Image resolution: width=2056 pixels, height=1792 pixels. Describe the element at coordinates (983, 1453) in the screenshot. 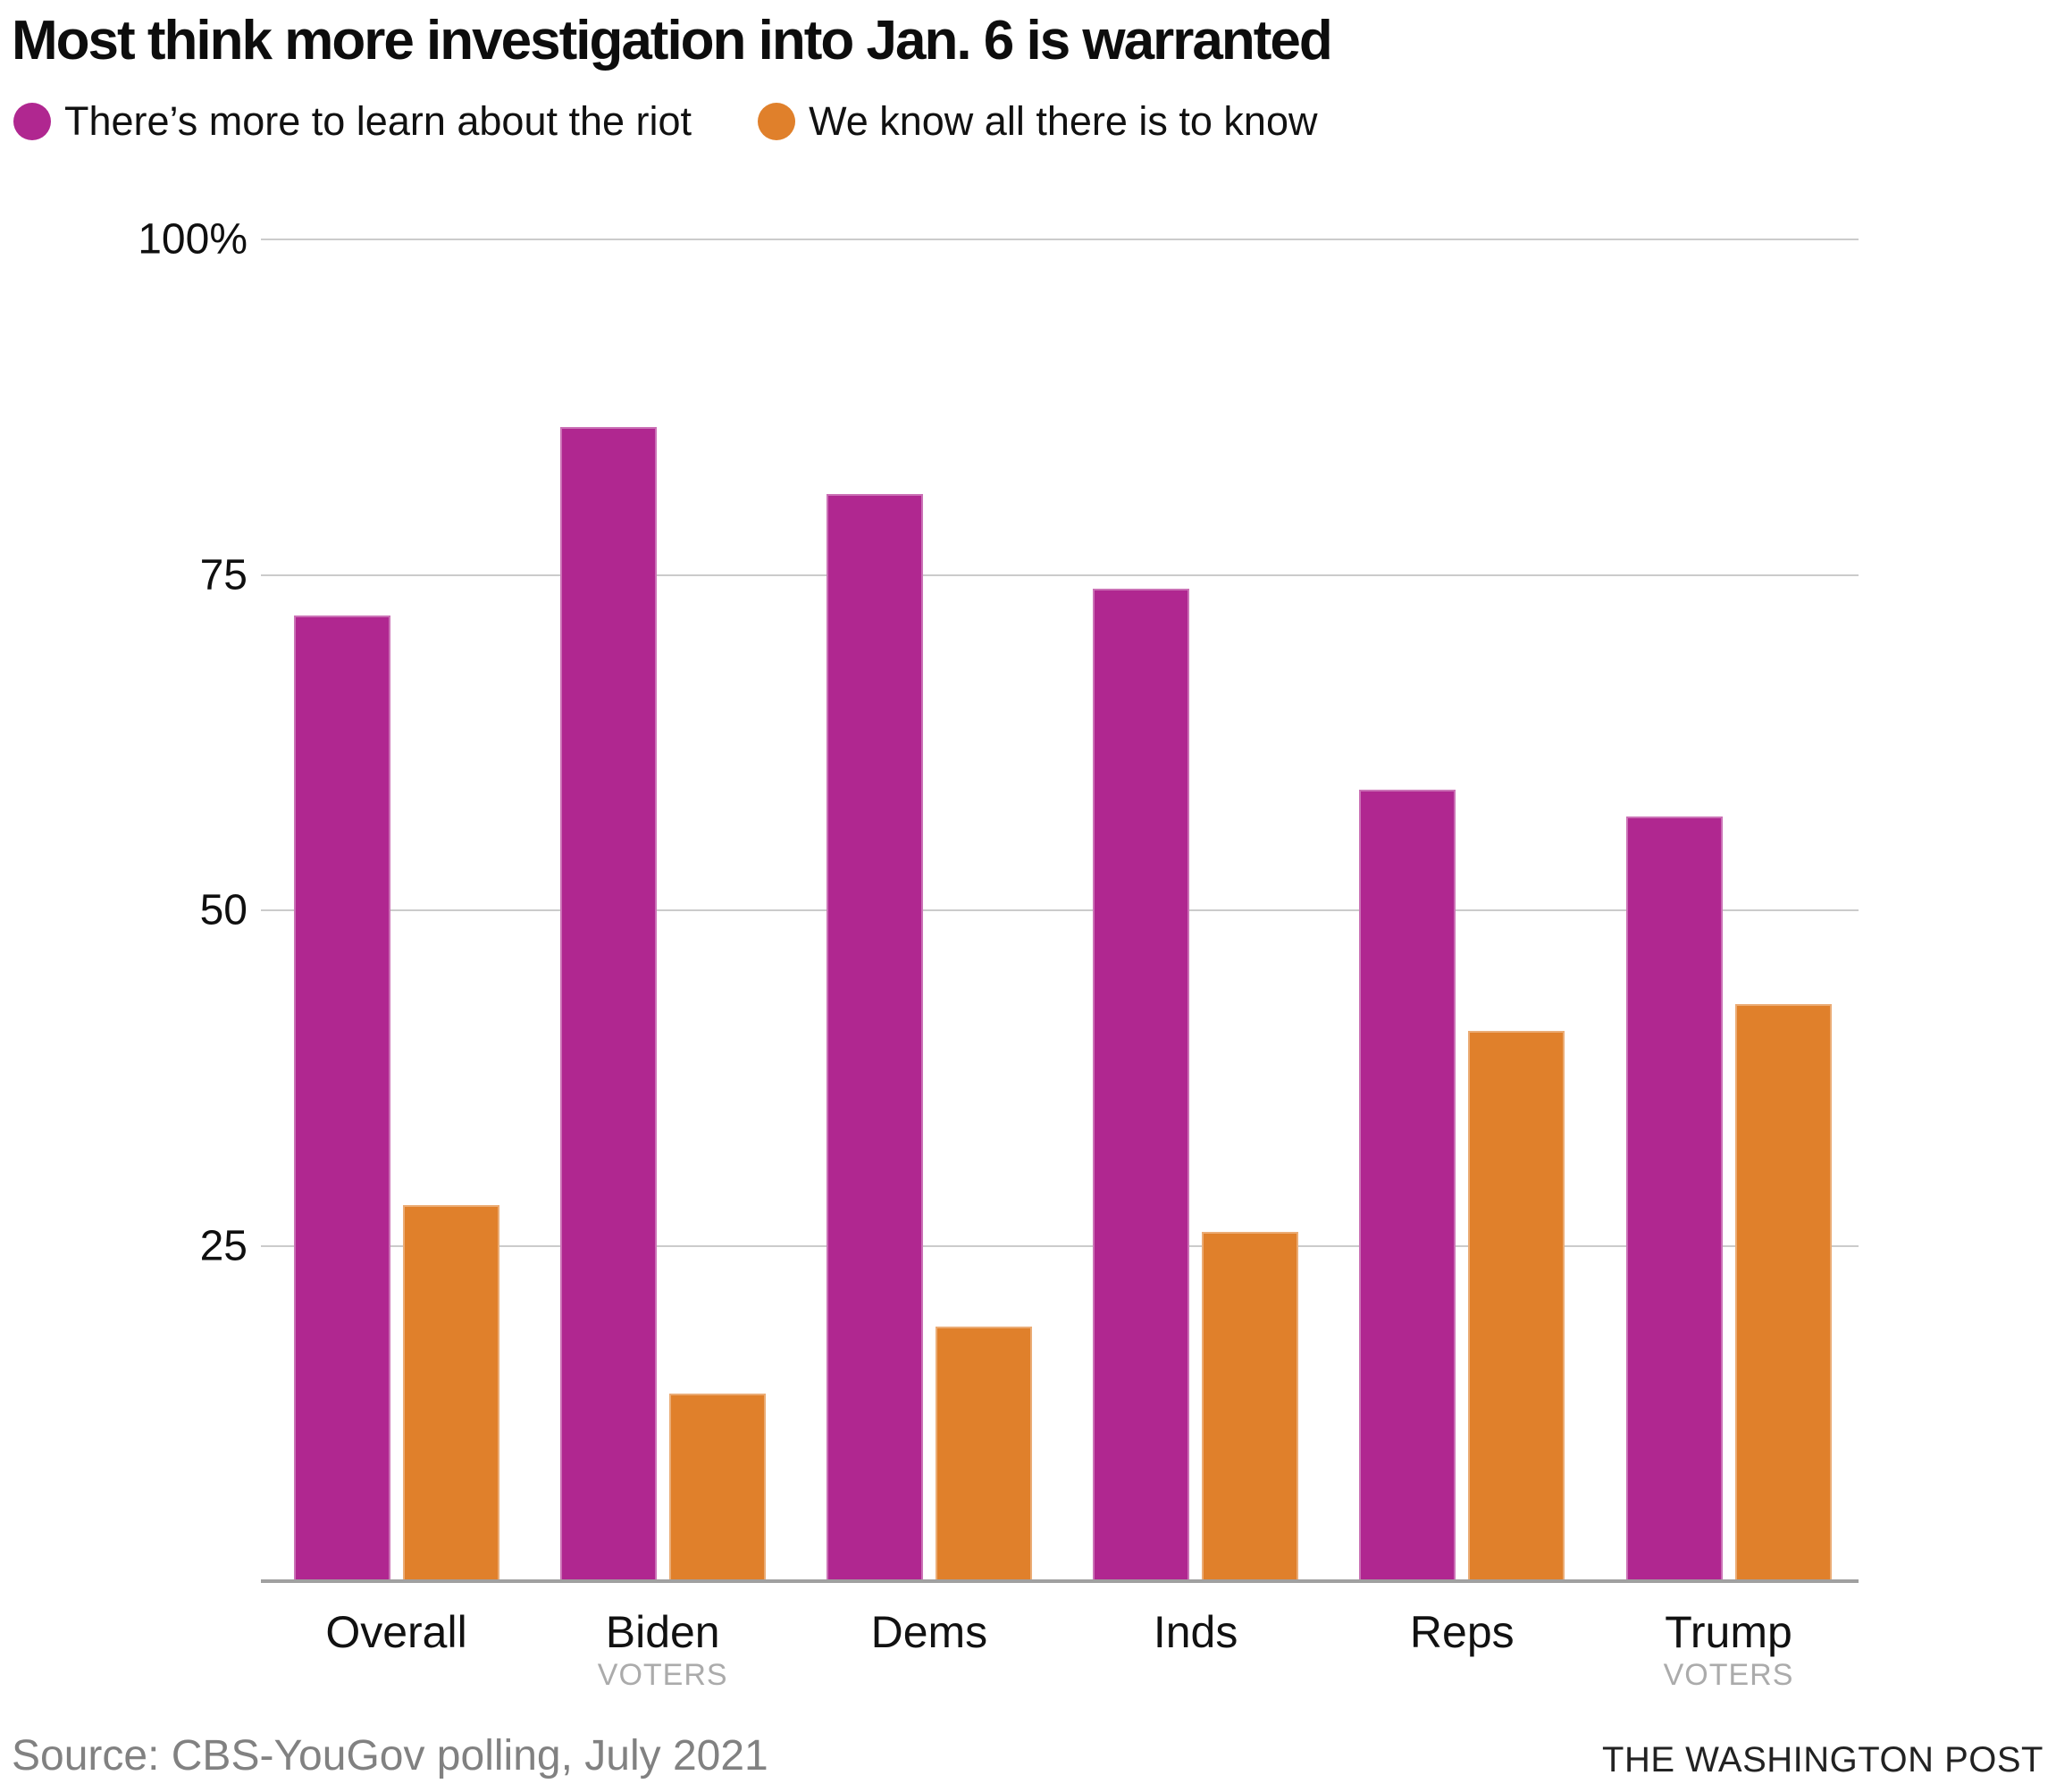

I see `bar-dems-know-all` at that location.